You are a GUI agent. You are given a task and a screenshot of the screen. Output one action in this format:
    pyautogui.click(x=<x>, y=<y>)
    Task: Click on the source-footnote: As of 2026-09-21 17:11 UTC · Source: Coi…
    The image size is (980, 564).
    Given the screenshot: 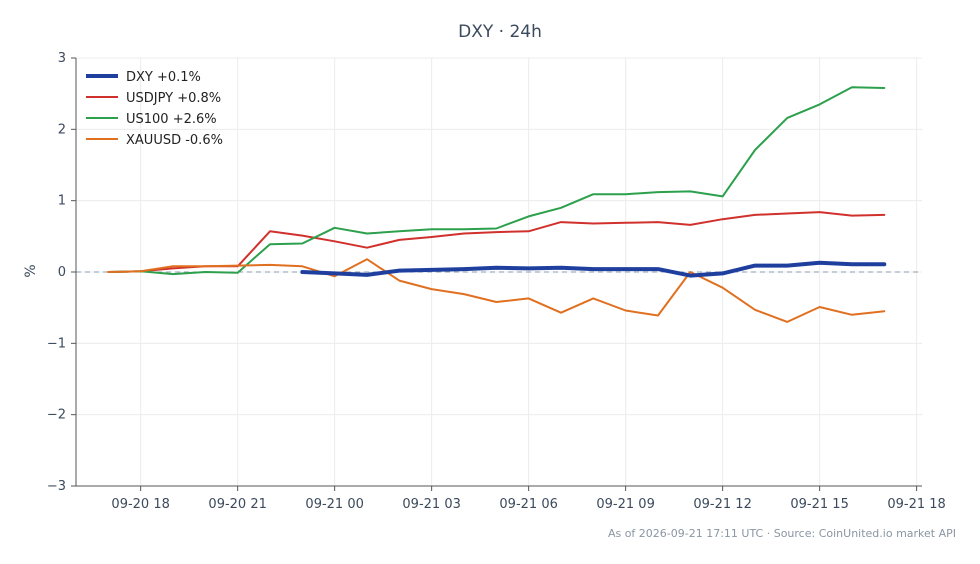 What is the action you would take?
    pyautogui.click(x=782, y=533)
    